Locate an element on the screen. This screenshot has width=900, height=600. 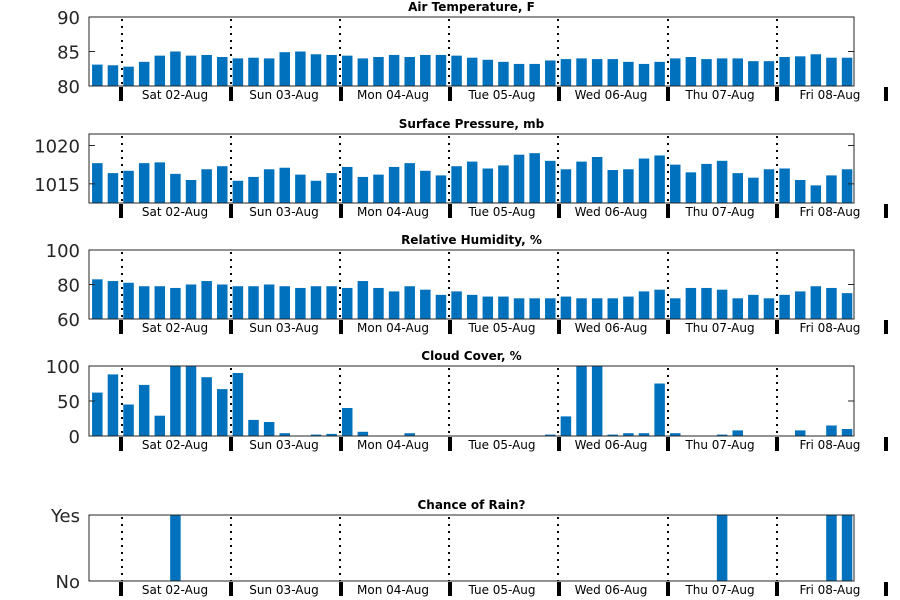
panel-title: Relative Humidity, % is located at coordinates (471, 240).